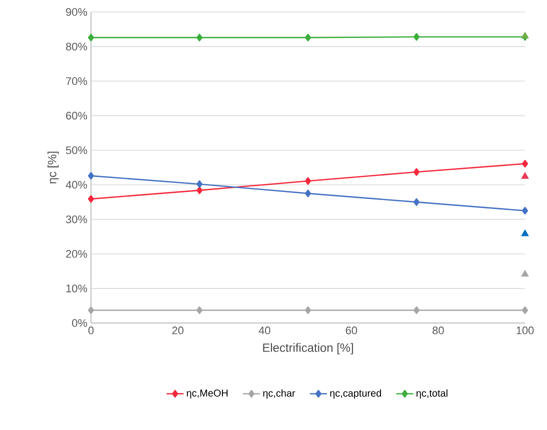 The image size is (547, 430). What do you see at coordinates (77, 46) in the screenshot?
I see `y-tick-label: 80%` at bounding box center [77, 46].